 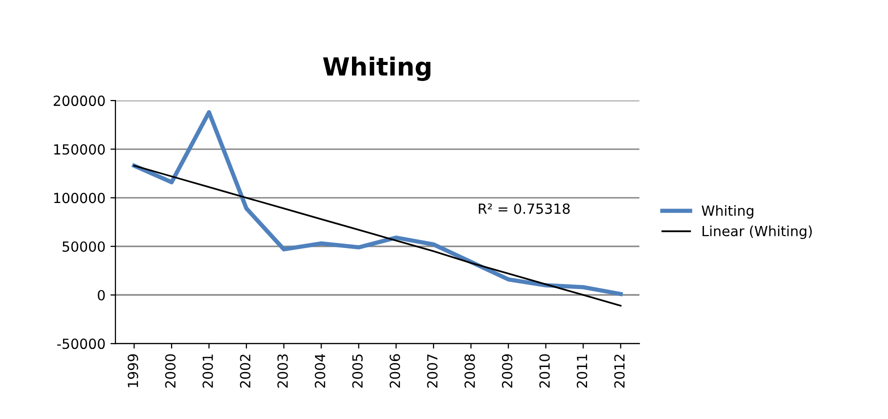 What do you see at coordinates (619, 371) in the screenshot?
I see `x-tick-label: 2012` at bounding box center [619, 371].